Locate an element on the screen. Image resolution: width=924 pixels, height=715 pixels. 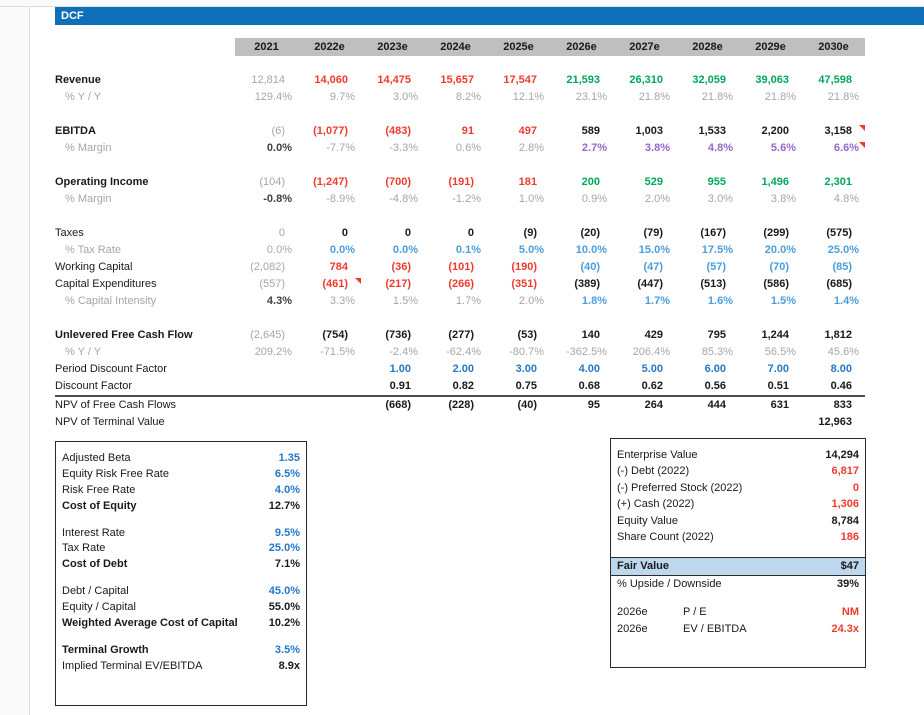
cell-margin: -7.7% is located at coordinates (340, 148).